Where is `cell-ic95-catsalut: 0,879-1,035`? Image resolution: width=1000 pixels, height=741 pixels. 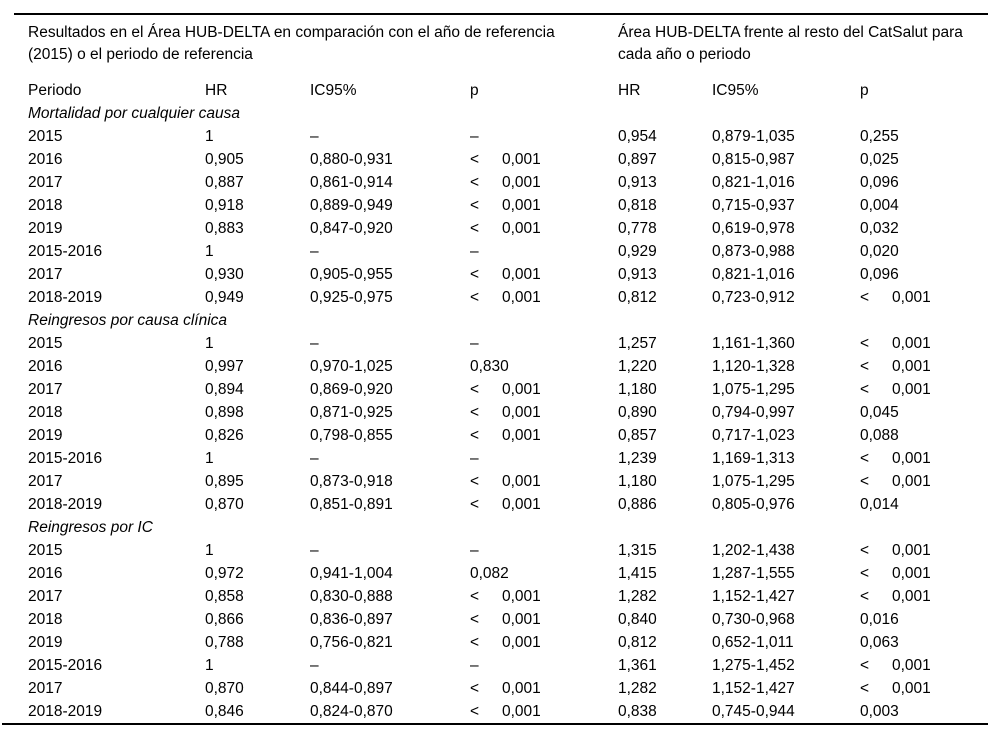 cell-ic95-catsalut: 0,879-1,035 is located at coordinates (753, 136).